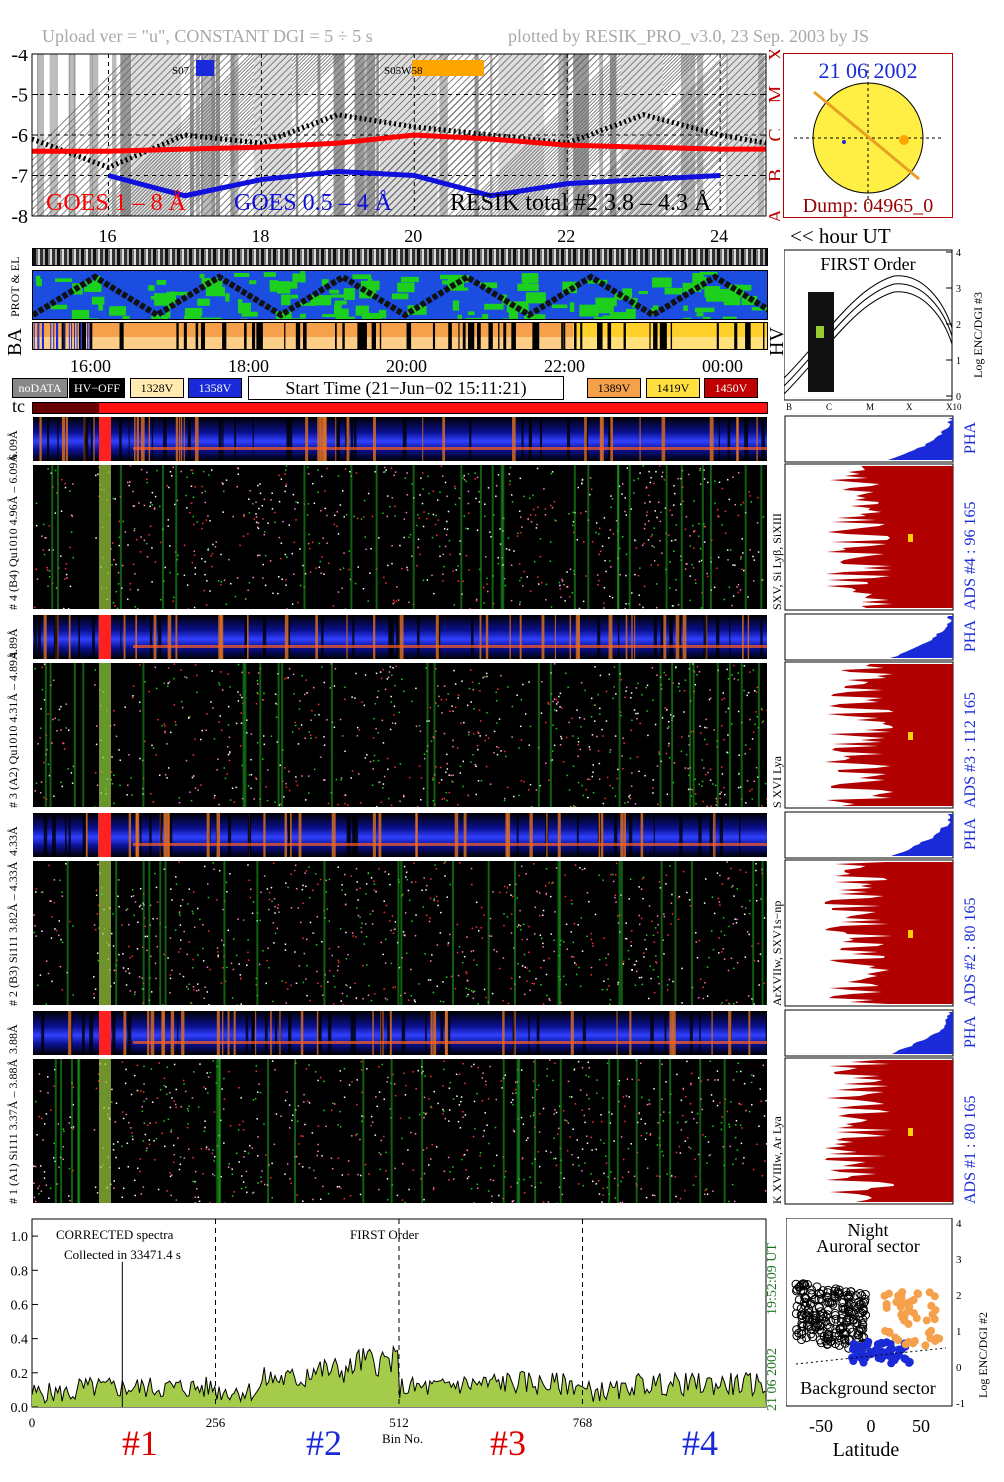  What do you see at coordinates (863, 1346) in the screenshot?
I see `lat-point-bg` at bounding box center [863, 1346].